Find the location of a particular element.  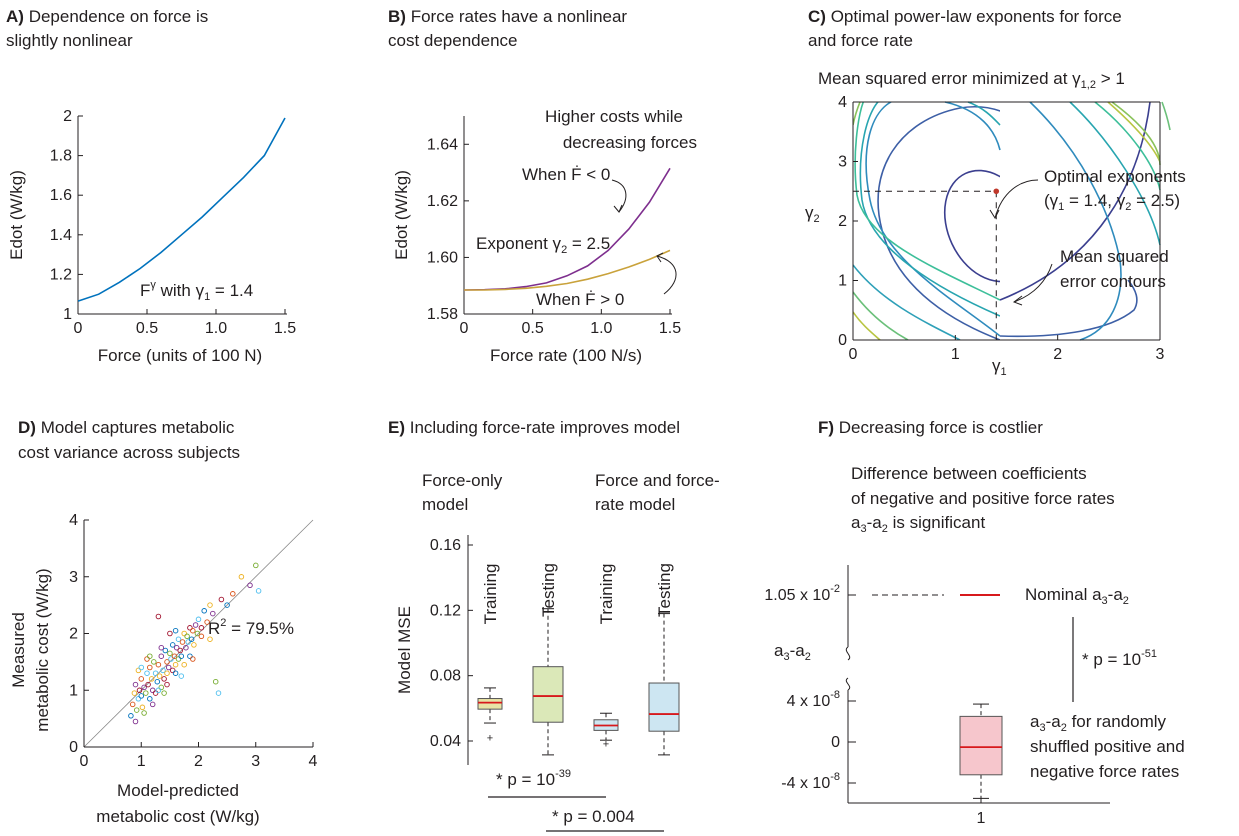

panel-c-optimal-line1: Optimal exponents is located at coordinates (1115, 176).